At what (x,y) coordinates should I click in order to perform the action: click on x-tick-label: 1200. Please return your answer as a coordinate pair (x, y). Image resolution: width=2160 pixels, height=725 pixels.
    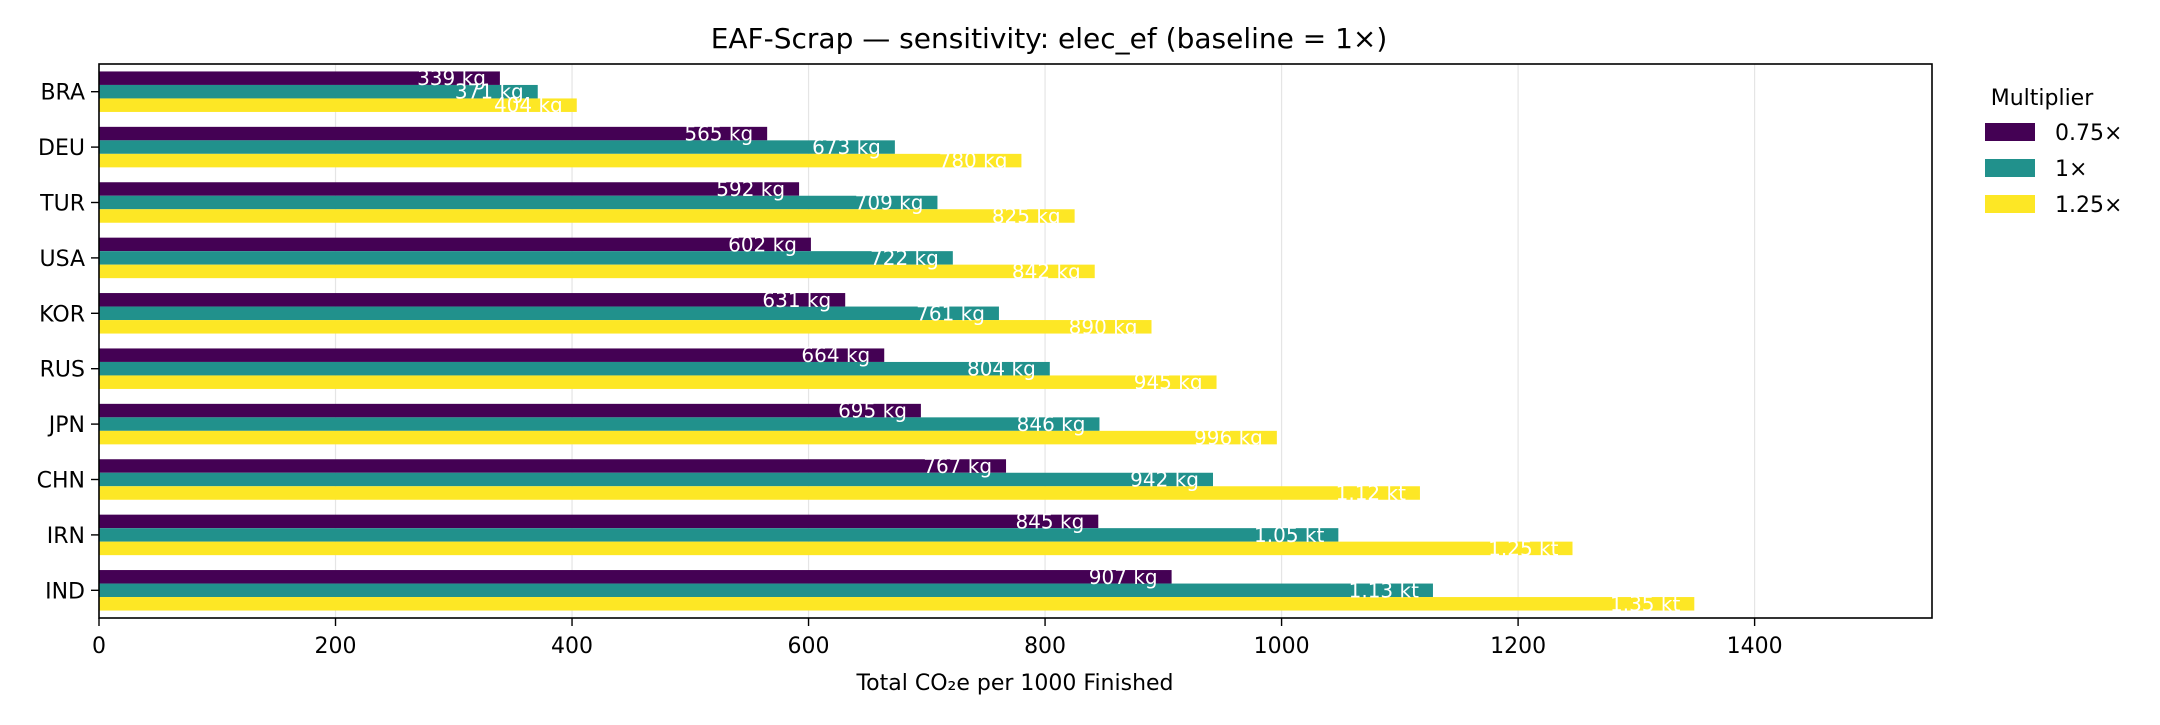
    Looking at the image, I should click on (1518, 646).